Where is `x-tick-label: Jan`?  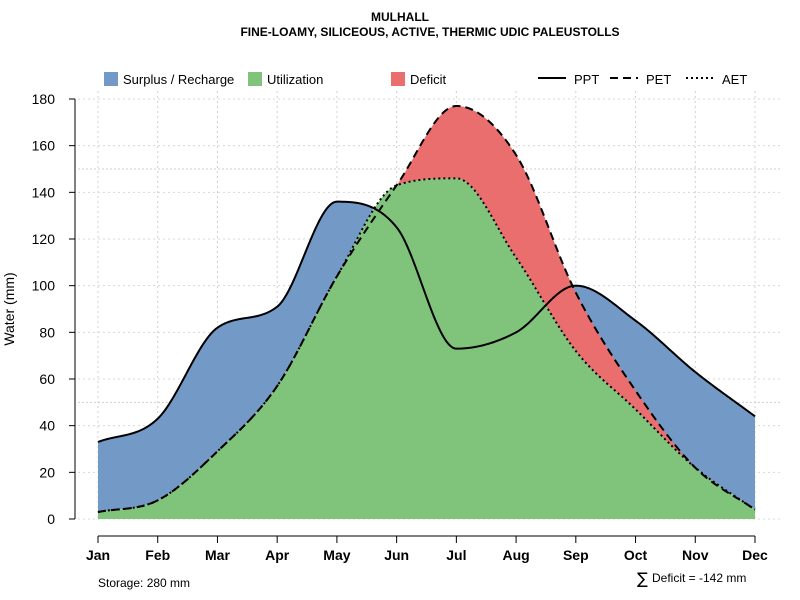
x-tick-label: Jan is located at coordinates (98, 555).